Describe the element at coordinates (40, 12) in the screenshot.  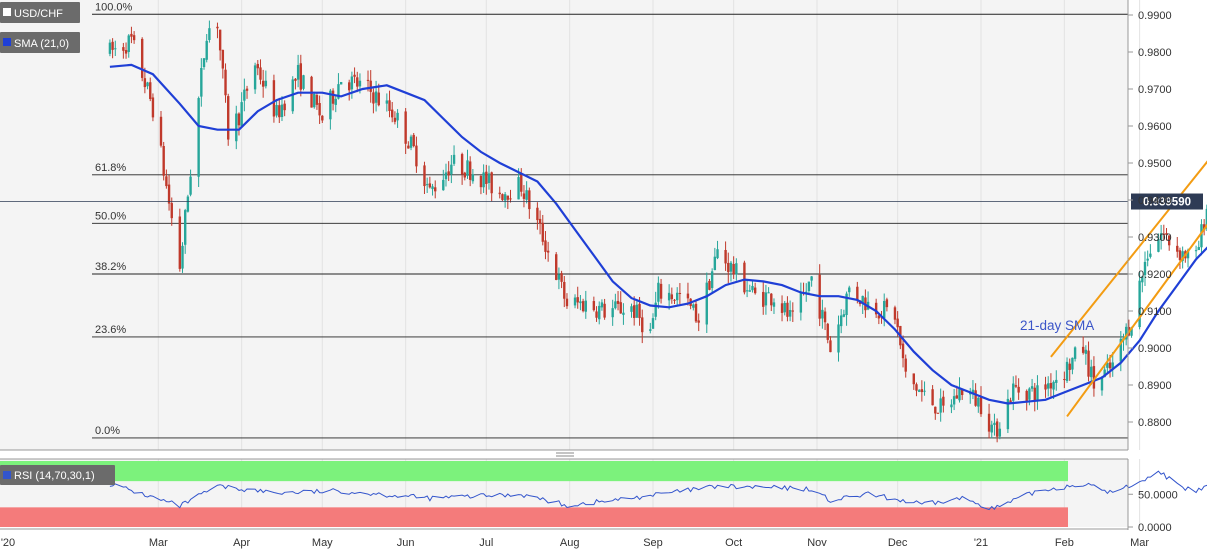
I see `symbol-legend: USD/CHF` at that location.